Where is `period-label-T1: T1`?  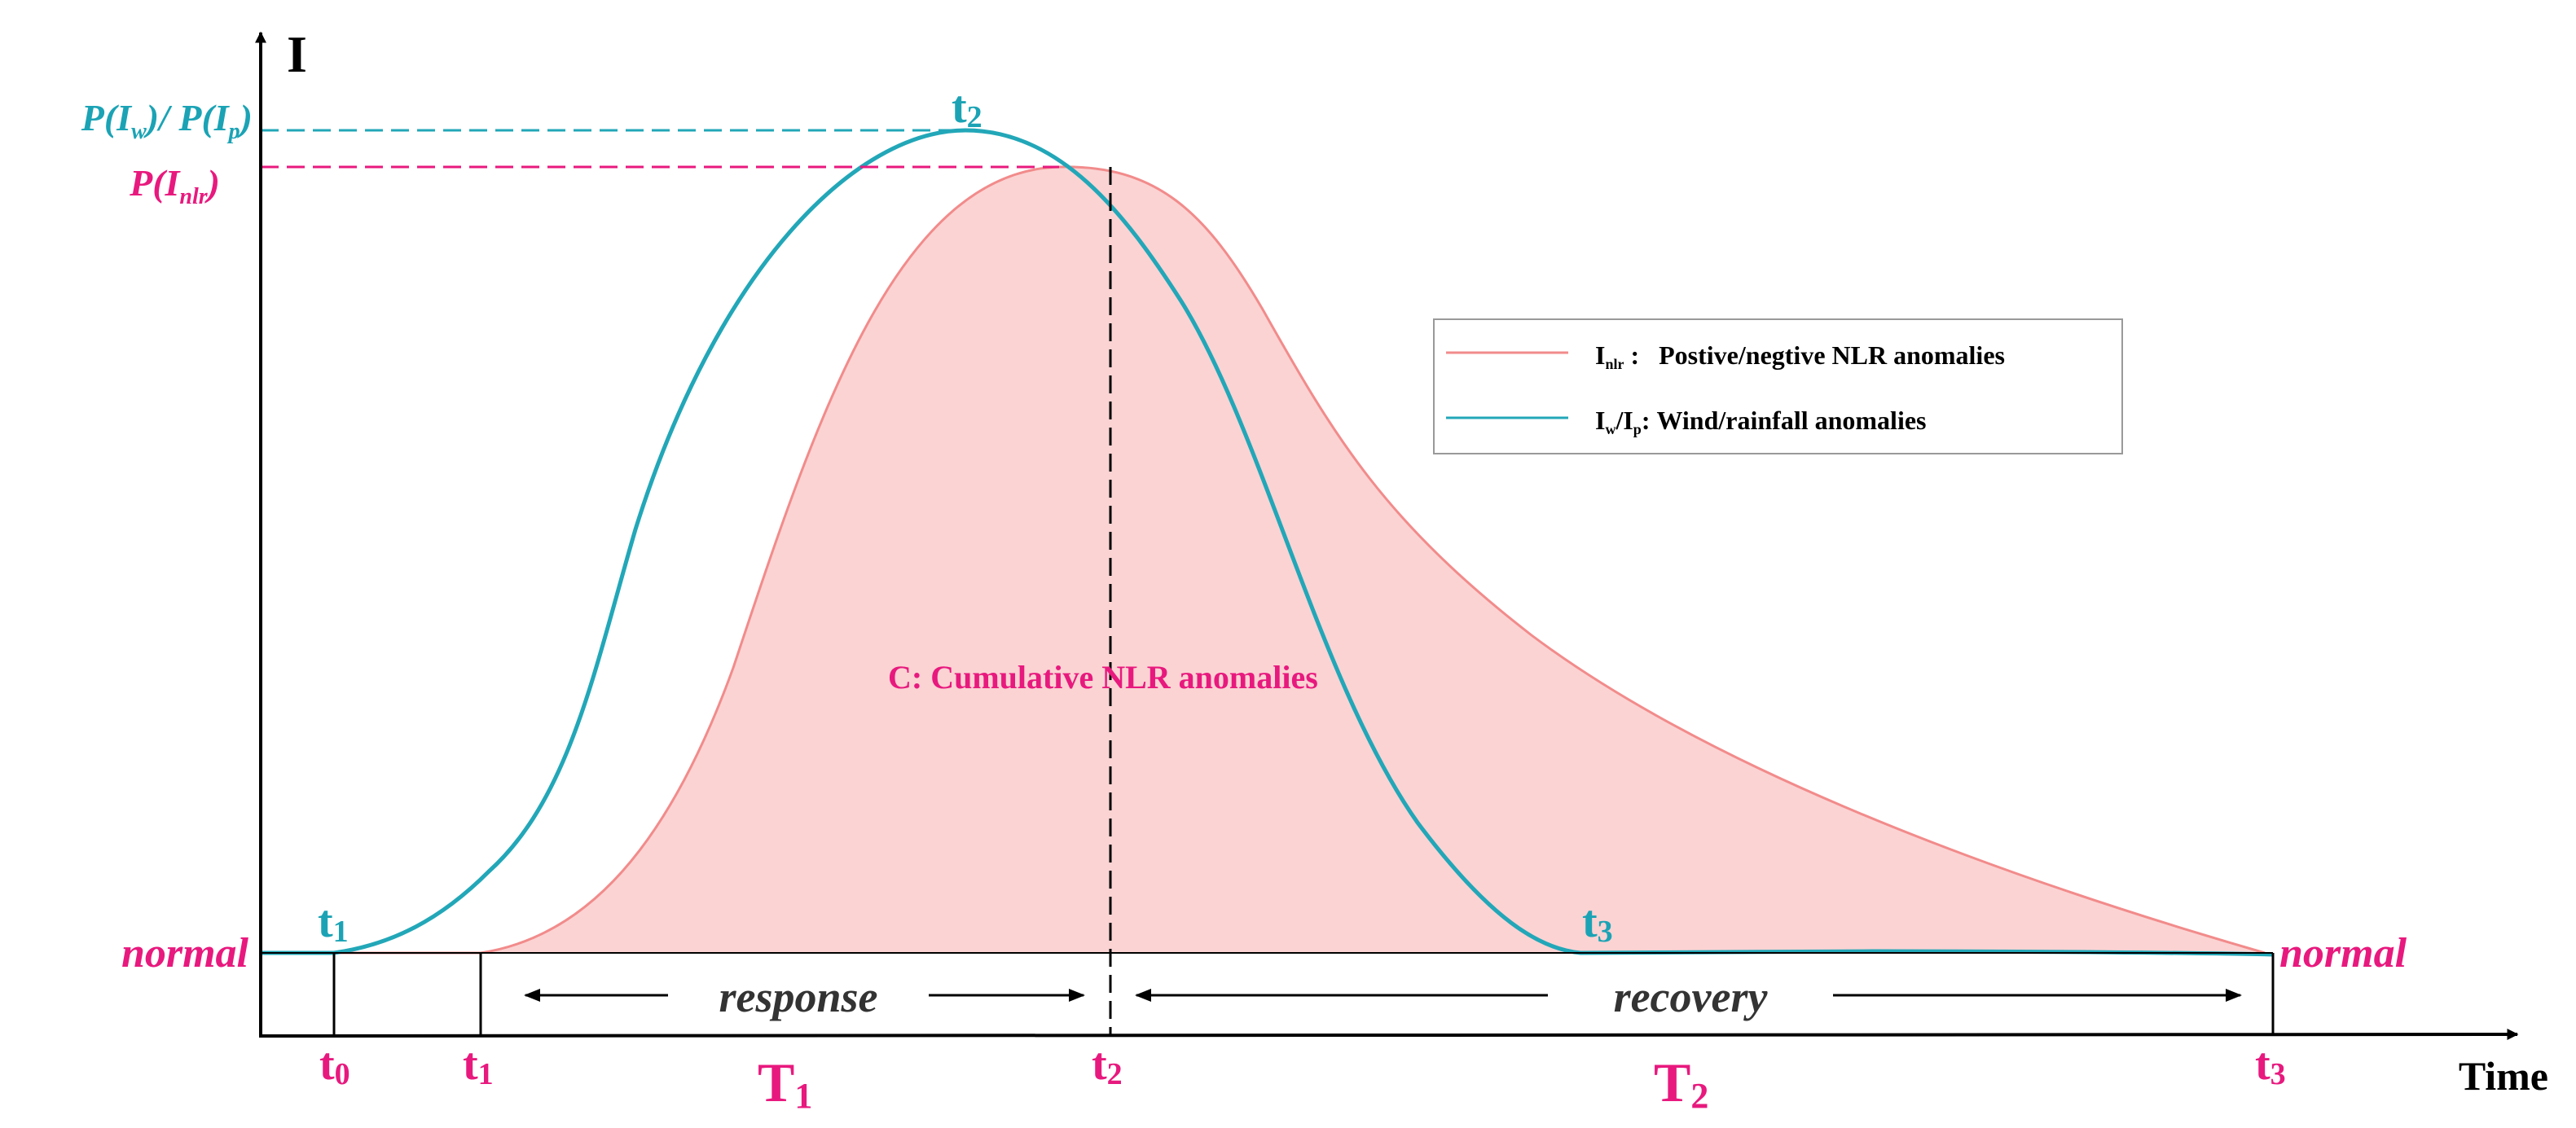
period-label-T1: T1 is located at coordinates (785, 1084).